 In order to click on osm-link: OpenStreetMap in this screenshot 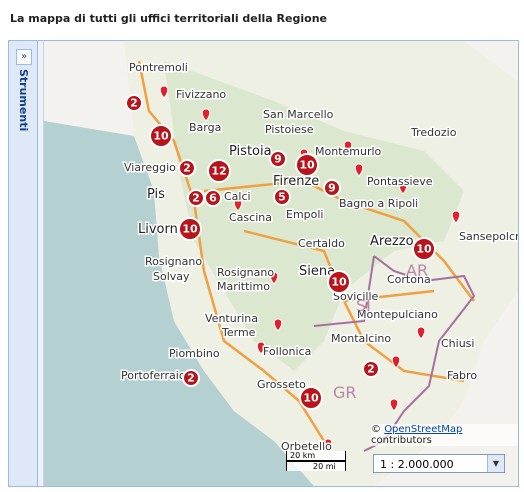, I will do `click(423, 429)`.